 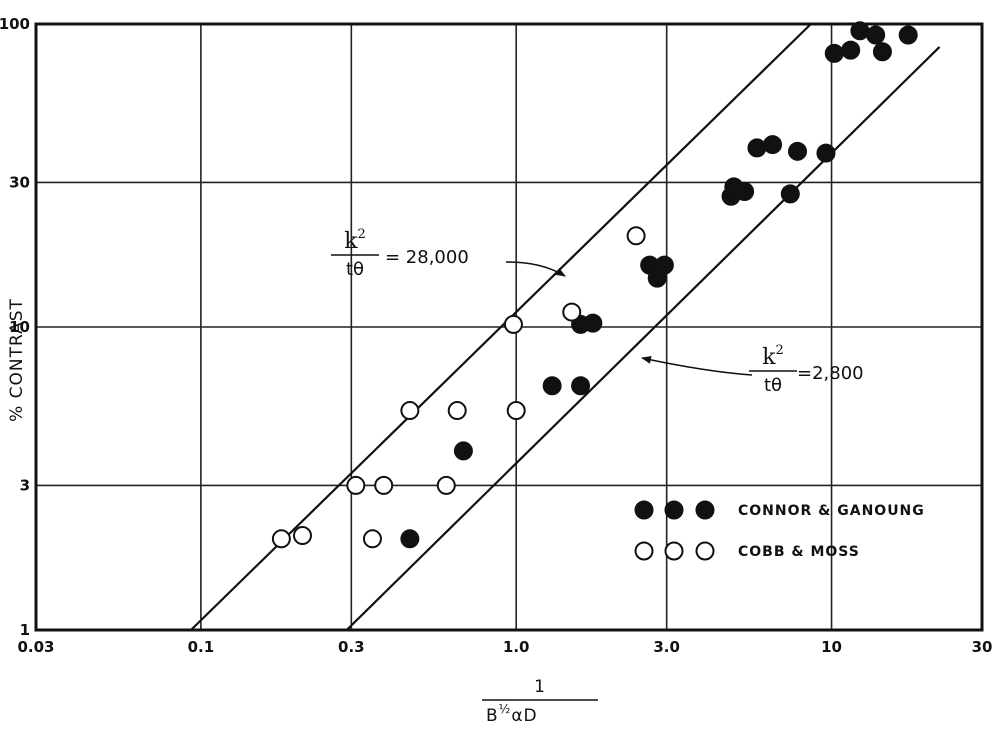 What do you see at coordinates (492, 716) in the screenshot?
I see `x-axis-label-base: B` at bounding box center [492, 716].